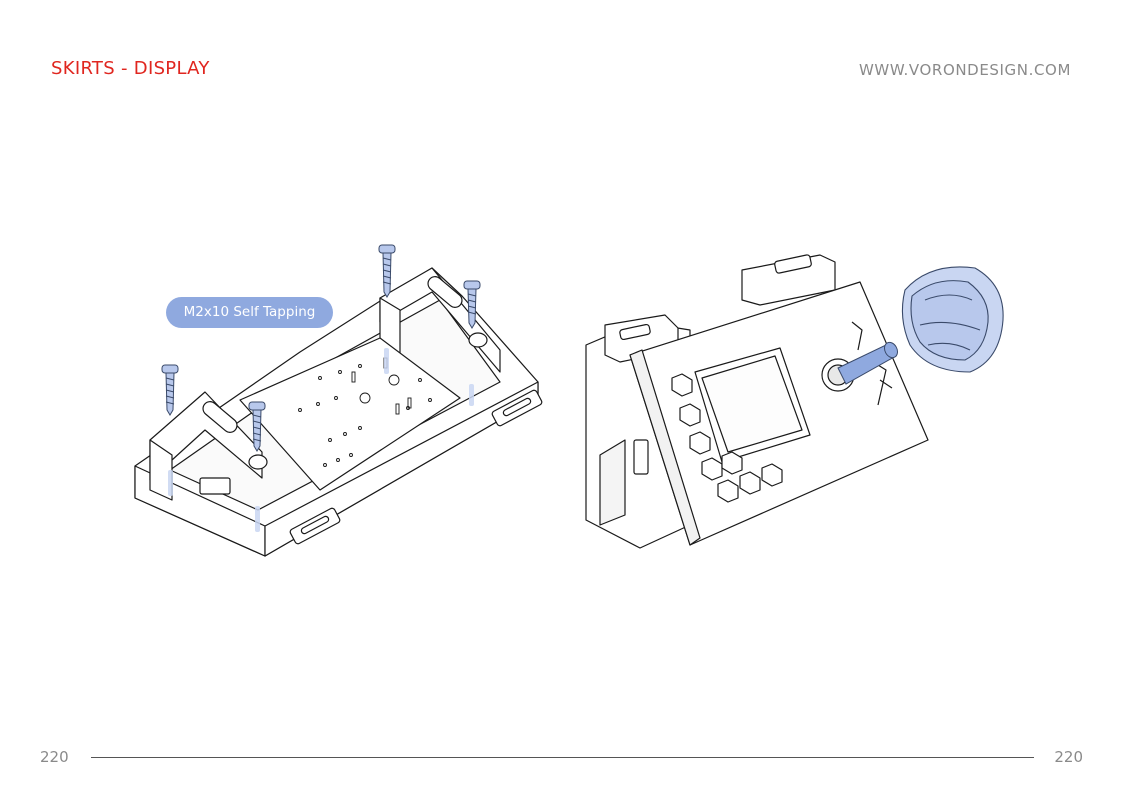 The height and width of the screenshot is (794, 1123). I want to click on encoder-shaft, so click(867, 363).